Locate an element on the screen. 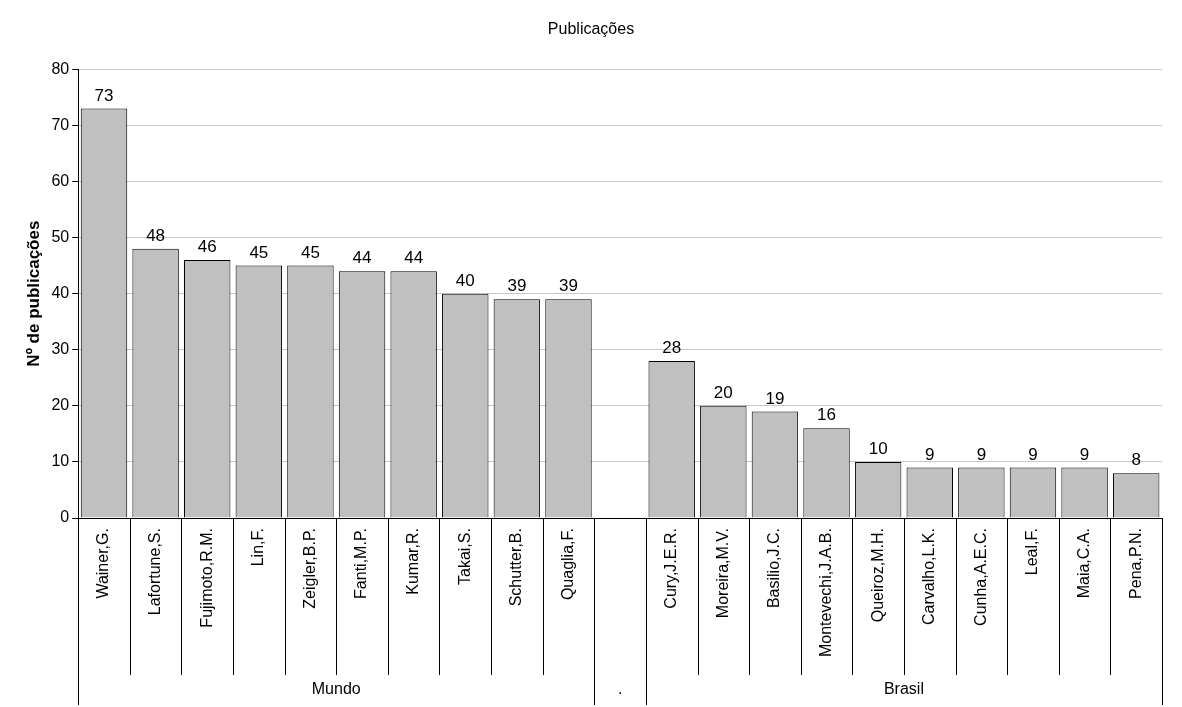 The height and width of the screenshot is (707, 1182). x-tick-label: Takai,S. is located at coordinates (464, 556).